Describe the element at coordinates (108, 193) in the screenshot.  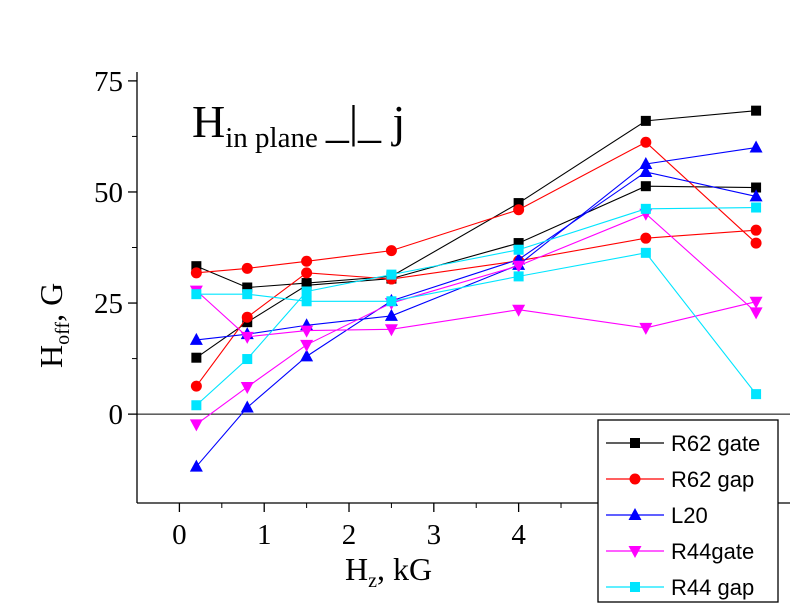
I see `y-tick-label: 50` at that location.